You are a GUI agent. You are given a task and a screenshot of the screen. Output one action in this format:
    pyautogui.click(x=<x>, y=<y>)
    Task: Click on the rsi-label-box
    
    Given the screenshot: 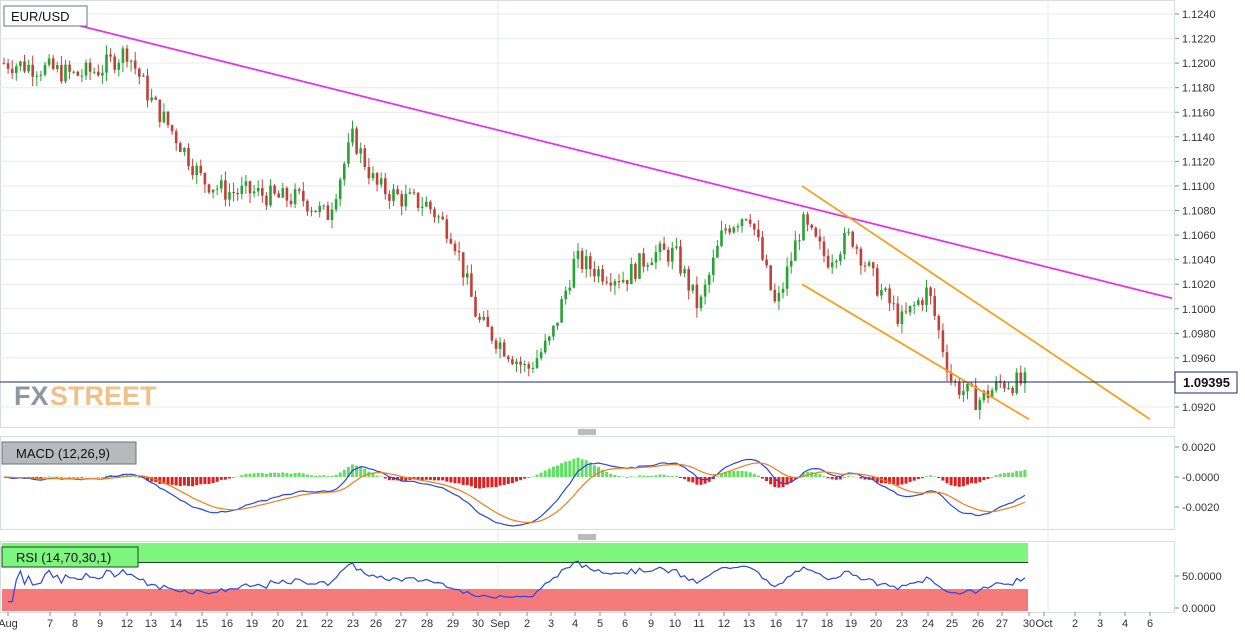 What is the action you would take?
    pyautogui.click(x=70, y=557)
    